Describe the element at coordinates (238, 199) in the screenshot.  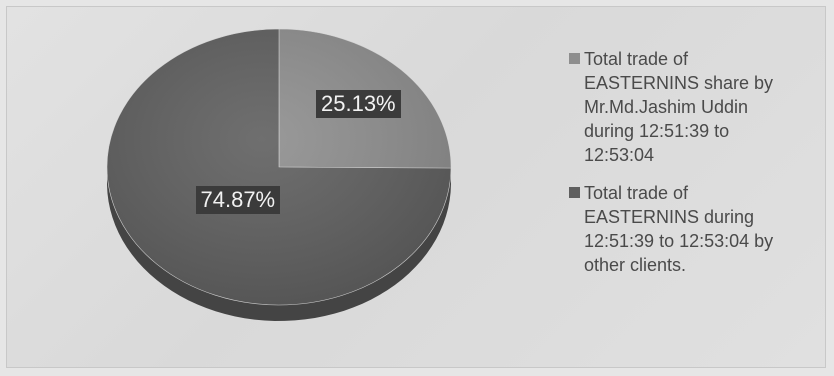
I see `pie-data-label-1: 74.87%` at that location.